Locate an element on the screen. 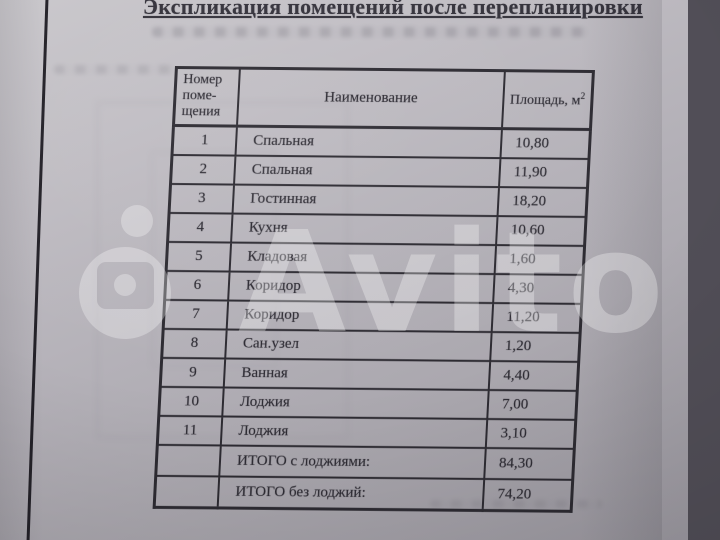 Image resolution: width=720 pixels, height=540 pixels. header-area-superscript: 2 is located at coordinates (583, 96).